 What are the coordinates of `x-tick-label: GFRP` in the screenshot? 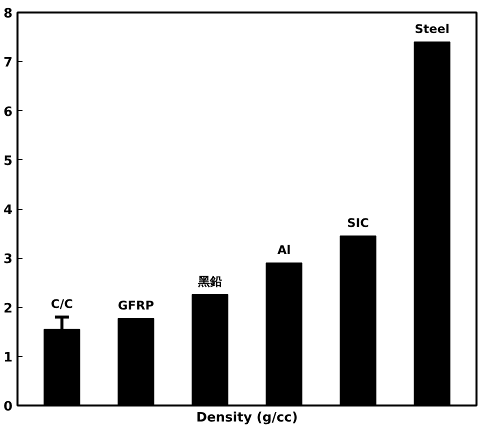 It's located at (136, 305).